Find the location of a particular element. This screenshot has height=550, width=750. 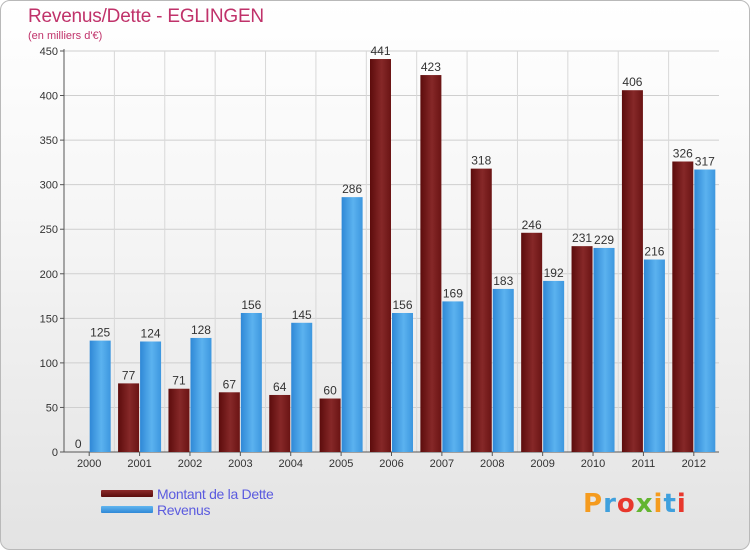

data-label-dette: 318 is located at coordinates (481, 161).